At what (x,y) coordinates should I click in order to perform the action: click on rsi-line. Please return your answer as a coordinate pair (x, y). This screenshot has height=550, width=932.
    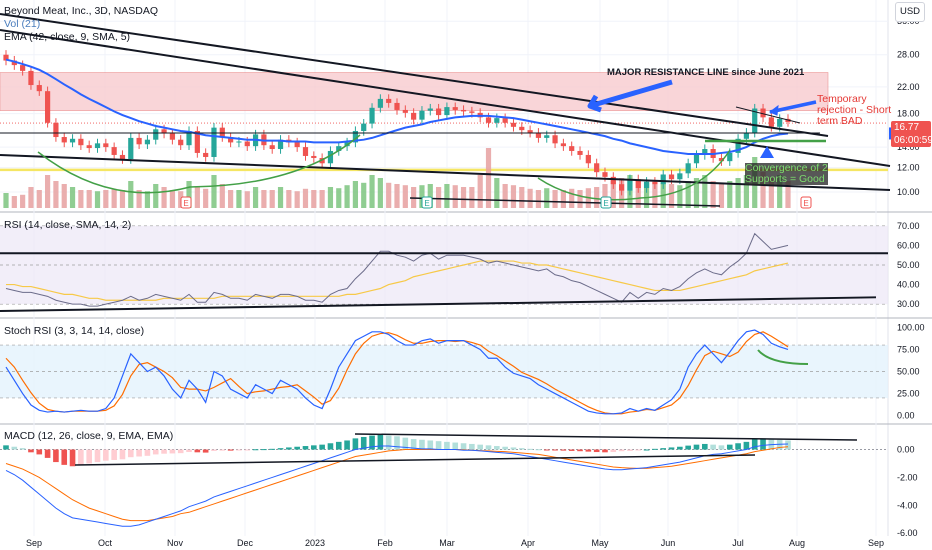
    Looking at the image, I should click on (397, 269).